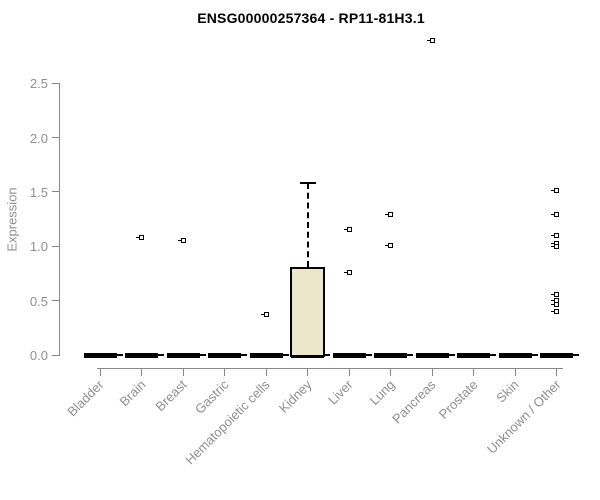  I want to click on y-tick-label: 0.5, so click(38, 301).